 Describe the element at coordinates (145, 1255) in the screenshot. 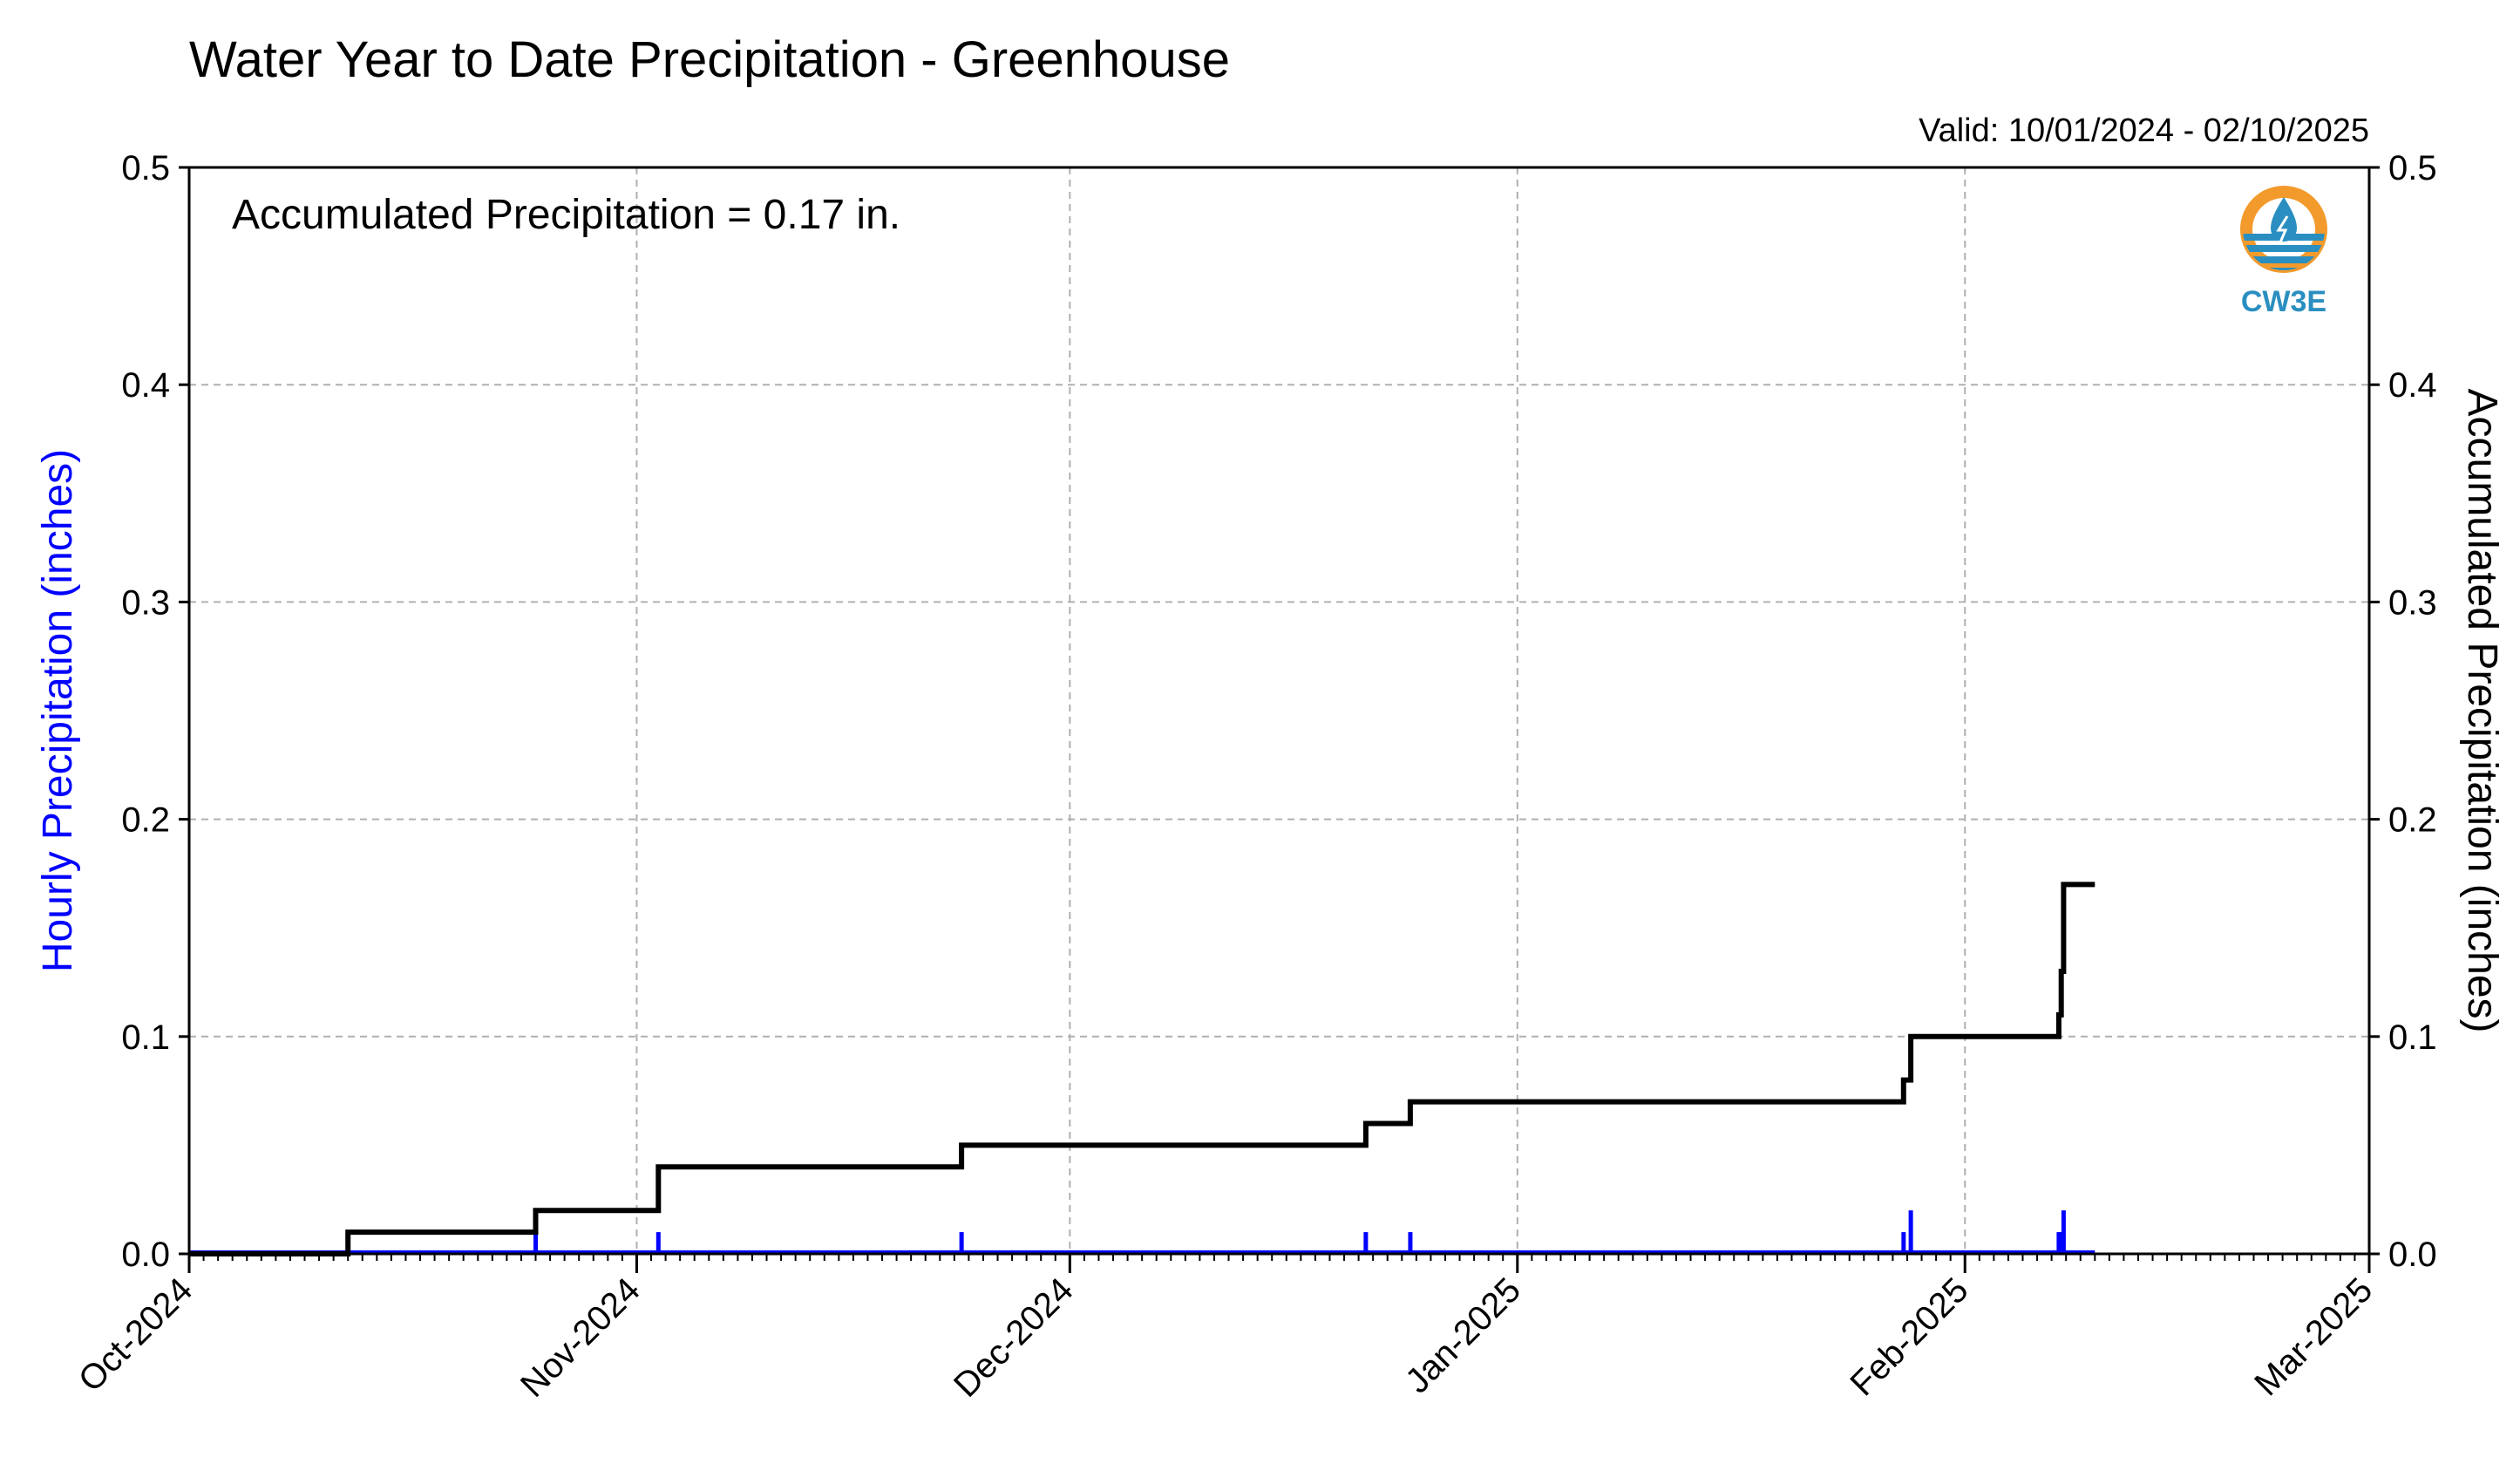

I see `left-y-tick-label: 0.0` at that location.